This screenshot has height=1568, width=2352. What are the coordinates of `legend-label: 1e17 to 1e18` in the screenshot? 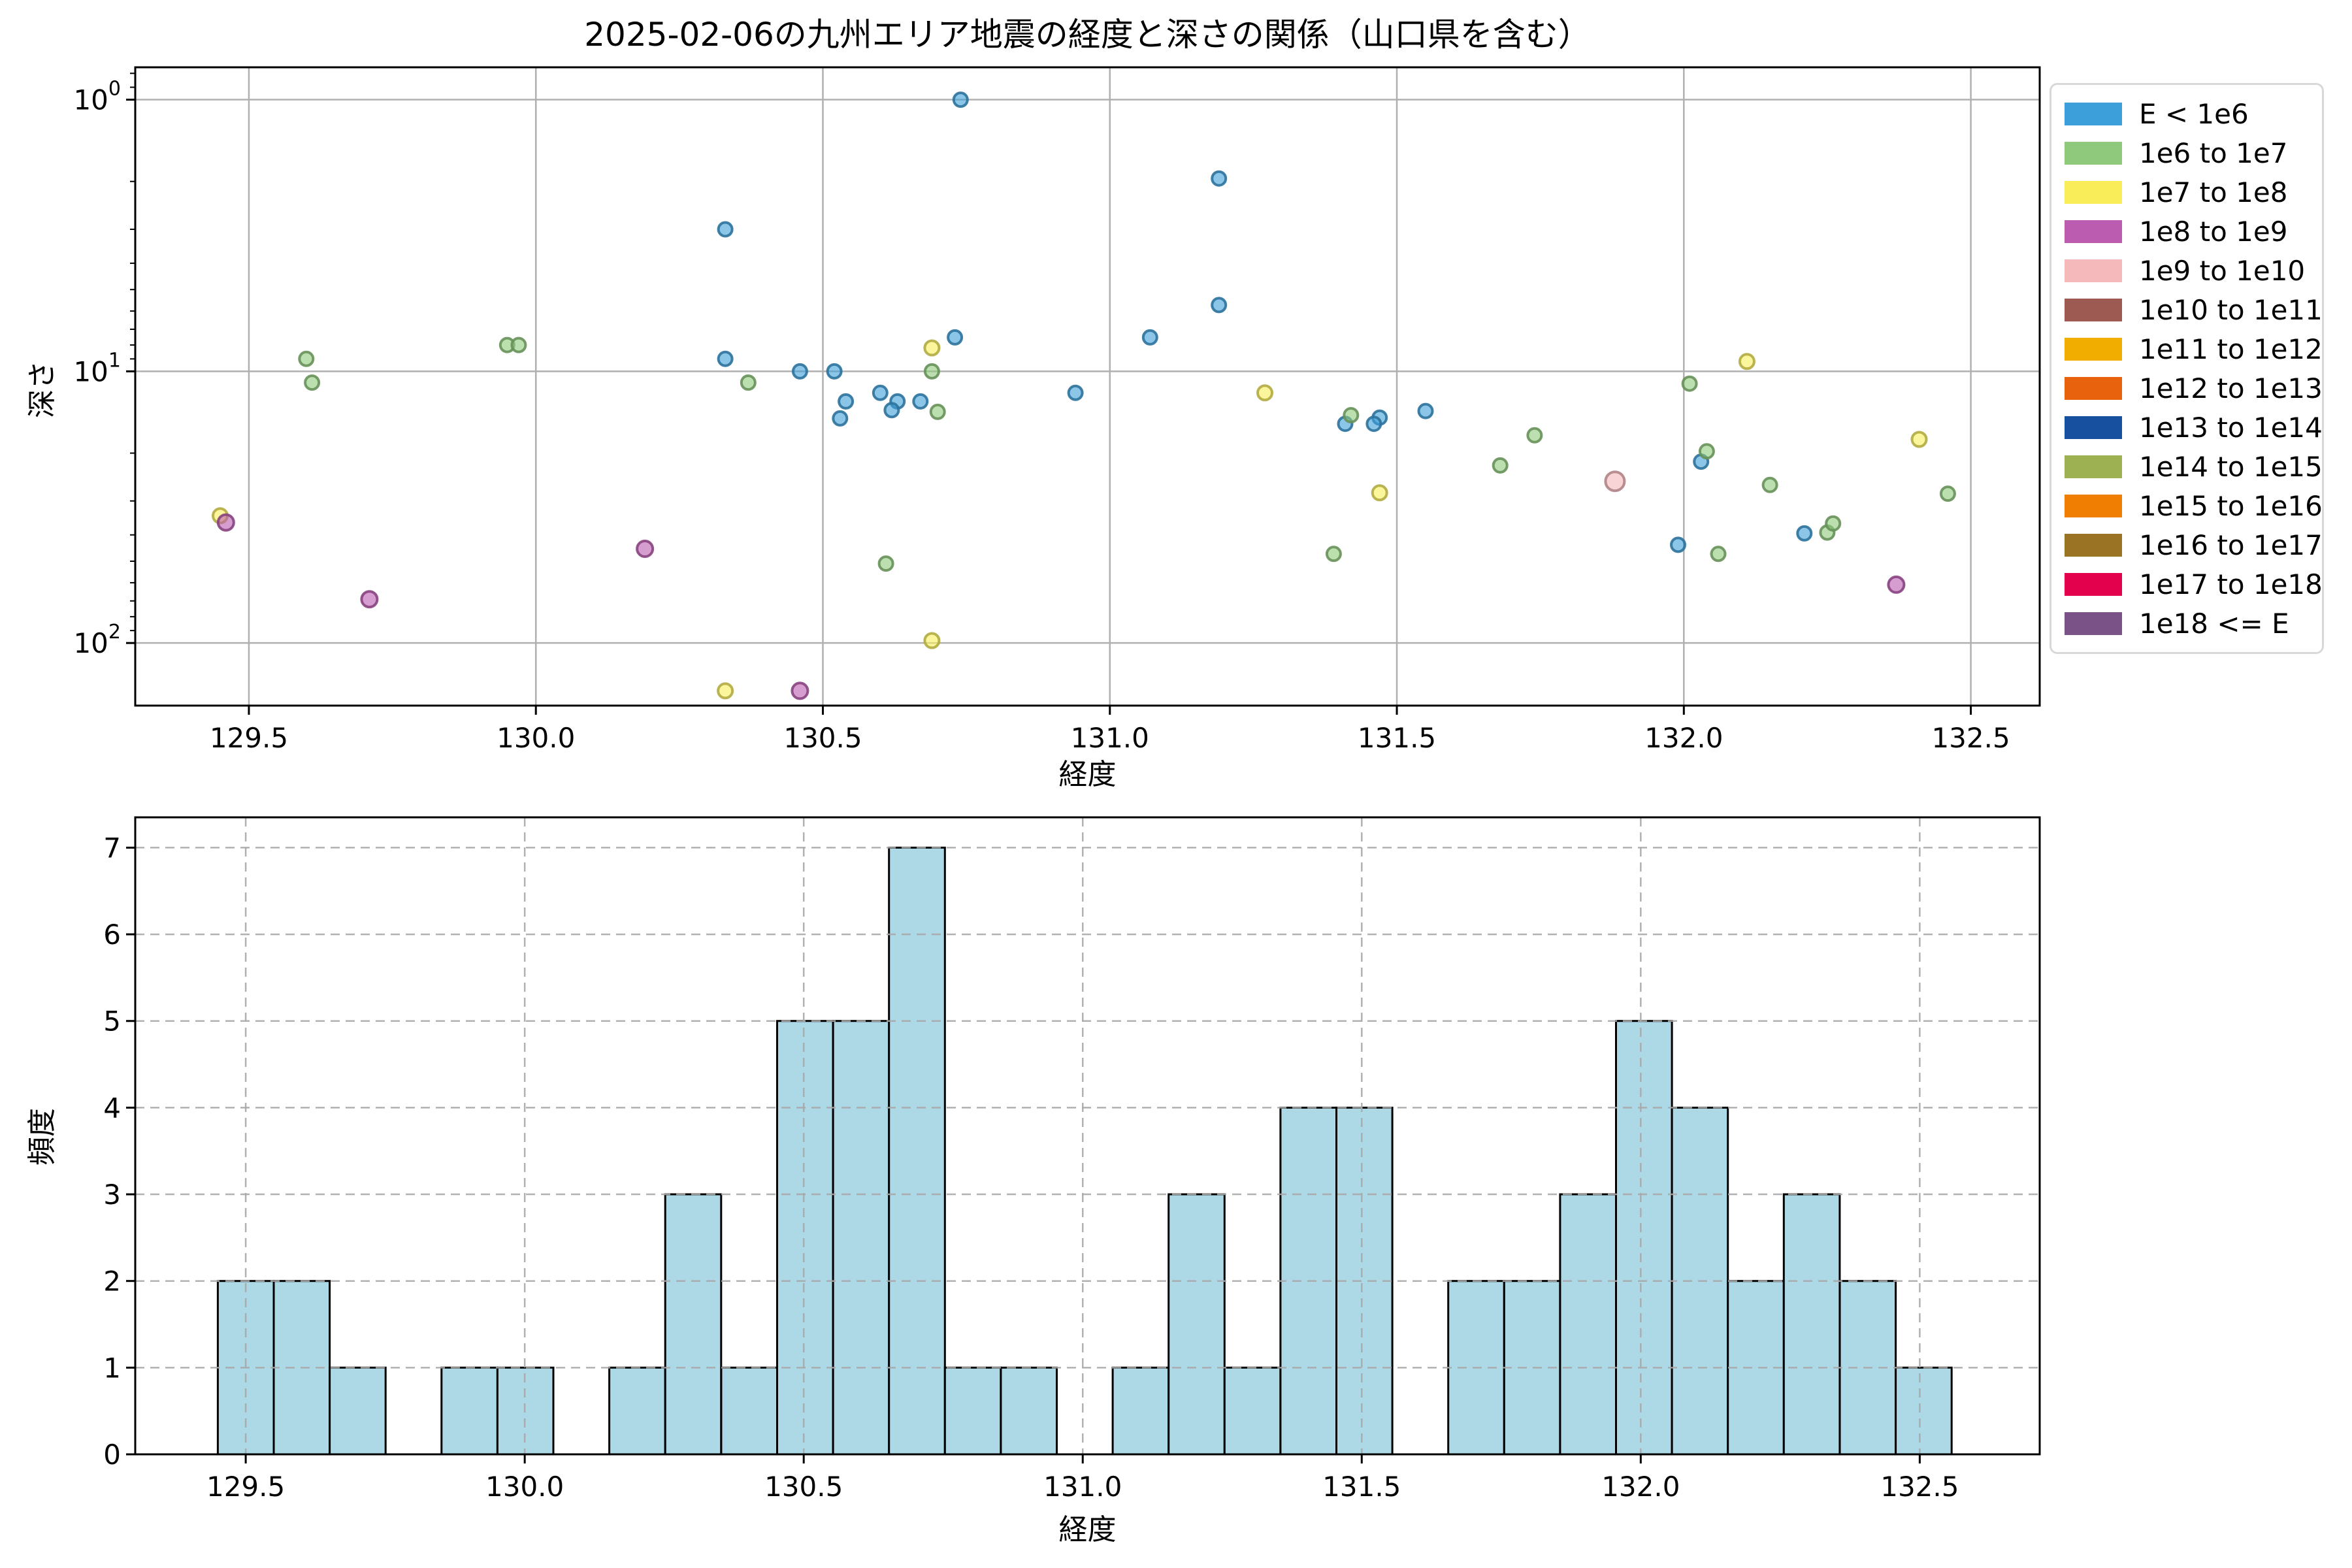 It's located at (2231, 584).